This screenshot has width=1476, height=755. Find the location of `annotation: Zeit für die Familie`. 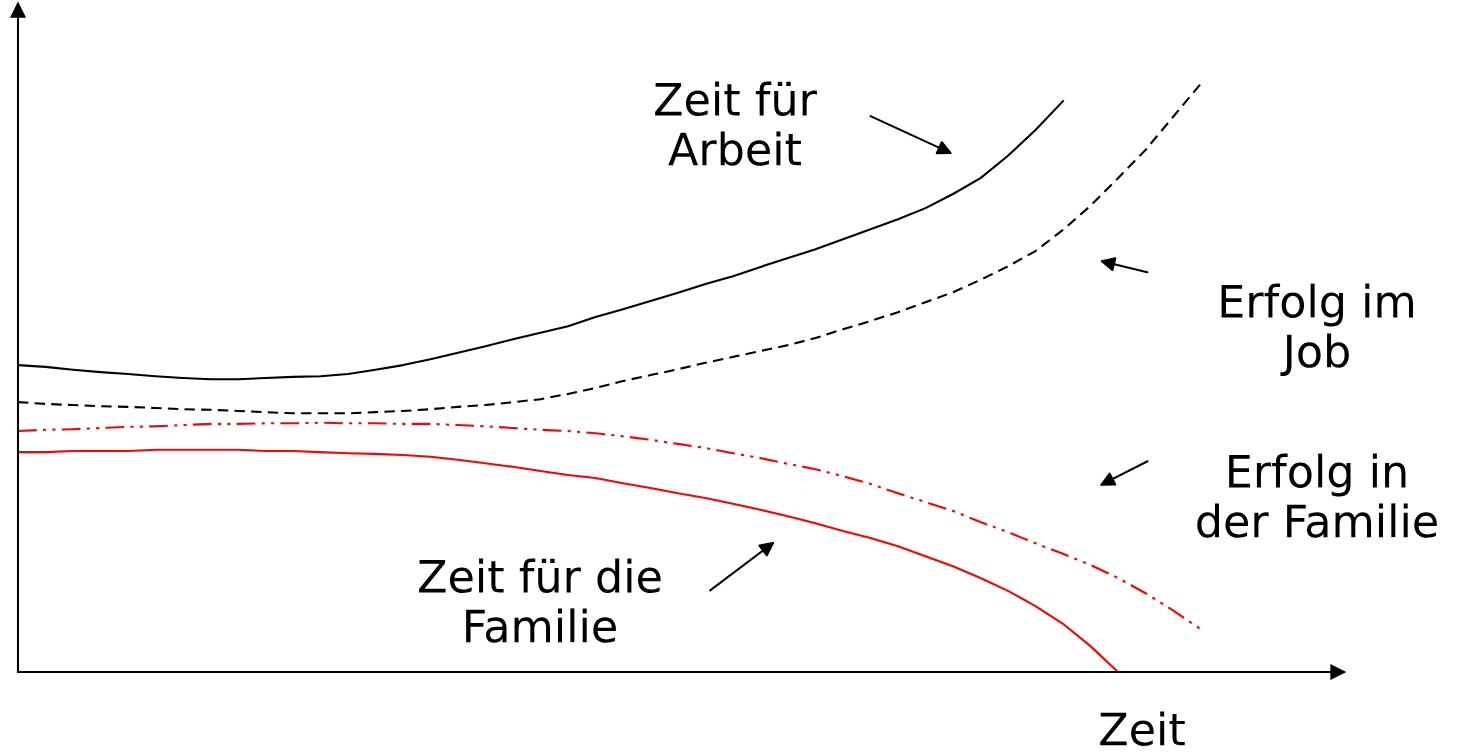

annotation: Zeit für die Familie is located at coordinates (540, 600).